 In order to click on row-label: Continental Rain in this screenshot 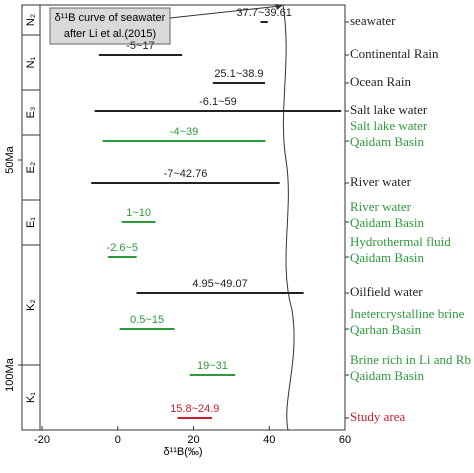, I will do `click(394, 53)`.